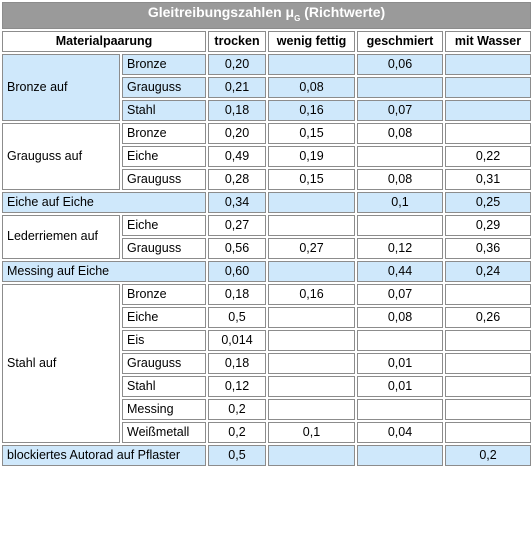 This screenshot has height=546, width=531. Describe the element at coordinates (237, 225) in the screenshot. I see `value-trocken: 0,27` at that location.